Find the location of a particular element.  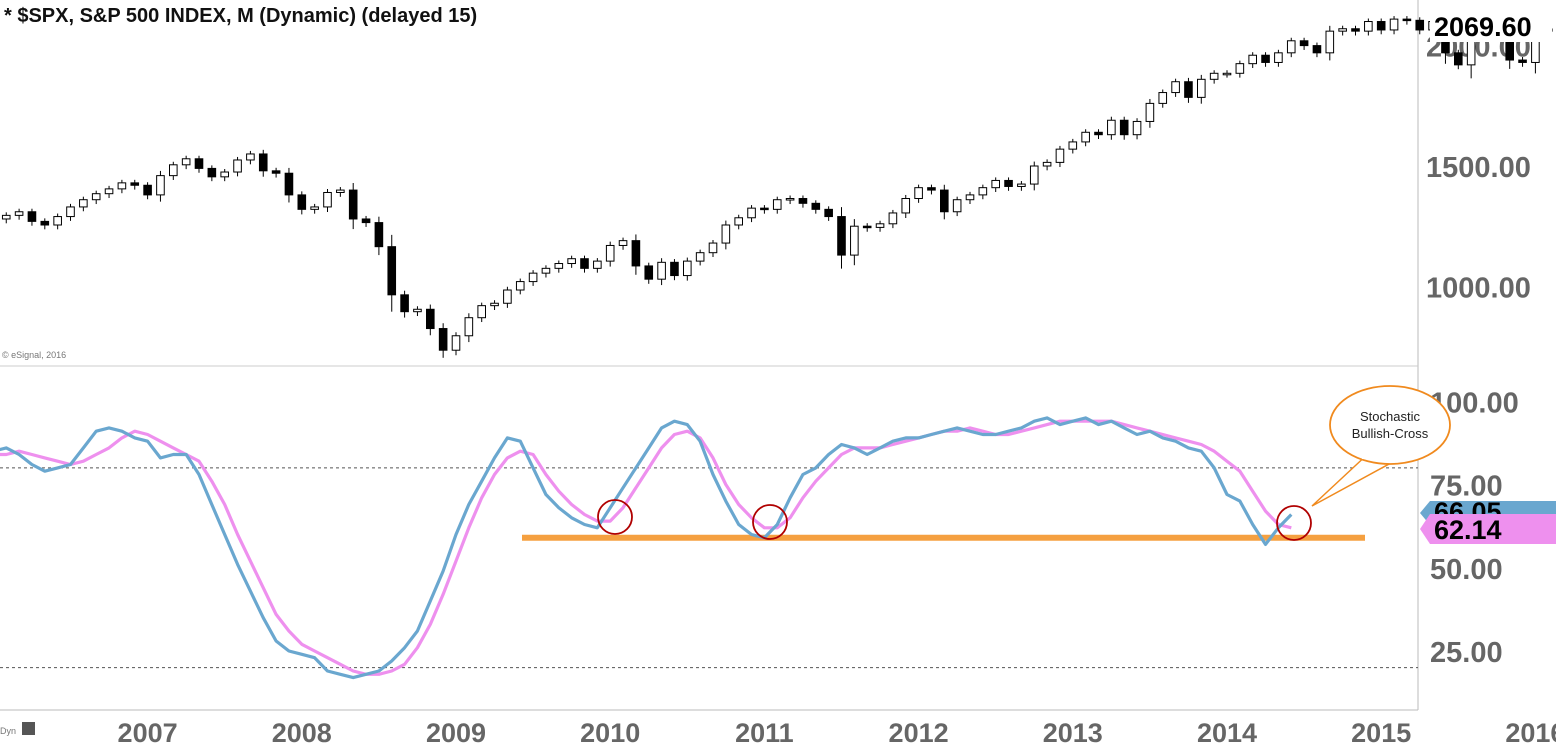

stochastic-tick-label: 75.00 is located at coordinates (1466, 487).